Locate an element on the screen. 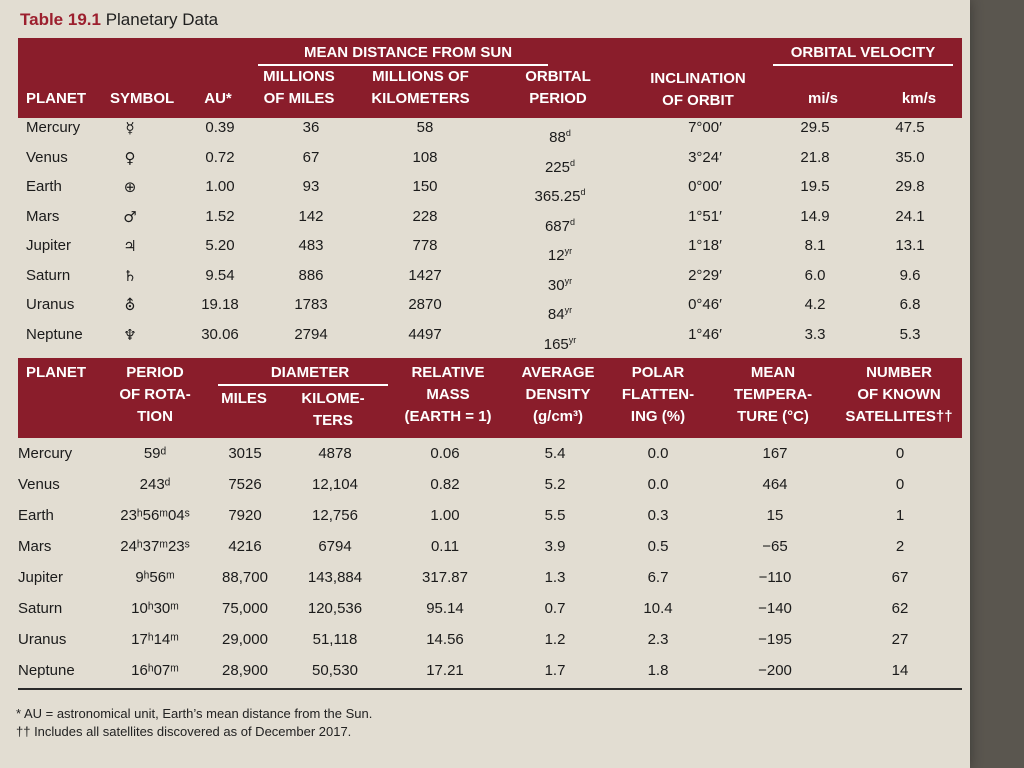 The image size is (1024, 768). cell-mi-per-s: 29.5 is located at coordinates (815, 128).